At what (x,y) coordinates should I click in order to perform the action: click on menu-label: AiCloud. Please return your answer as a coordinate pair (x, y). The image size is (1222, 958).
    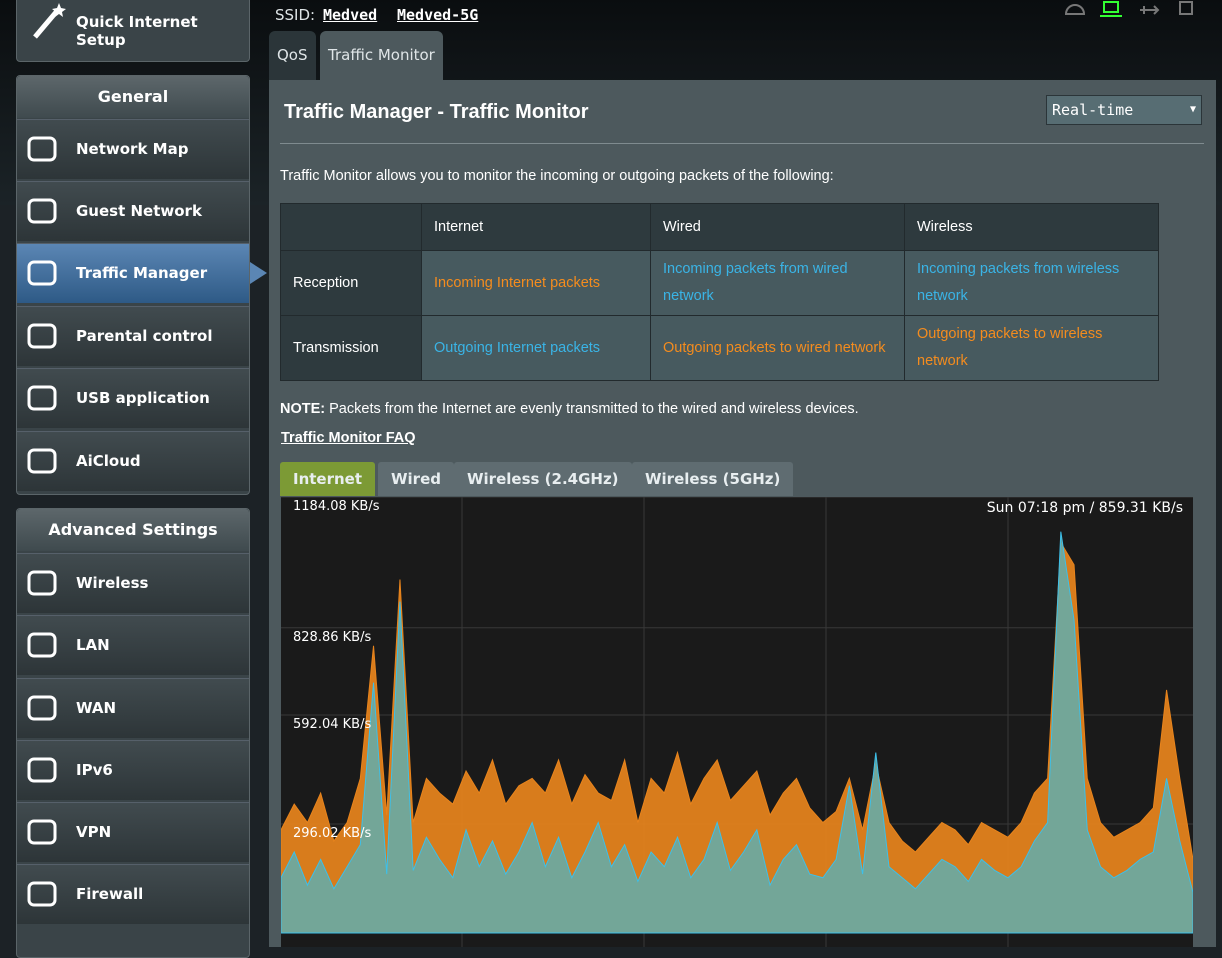
    Looking at the image, I should click on (108, 461).